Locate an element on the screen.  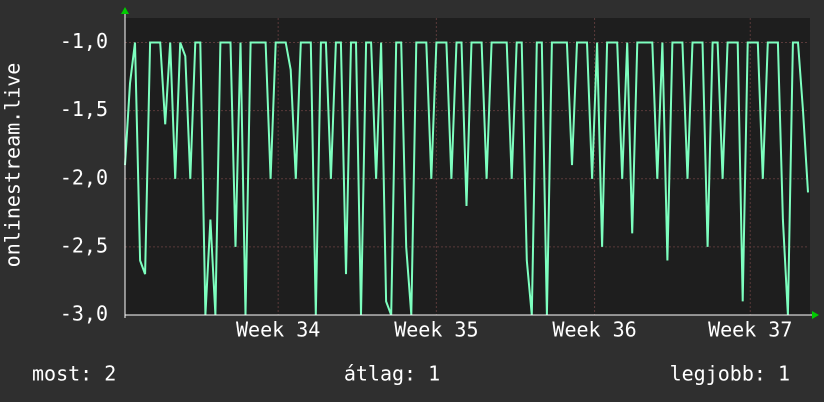
x-tick-label: Week 34 is located at coordinates (278, 330).